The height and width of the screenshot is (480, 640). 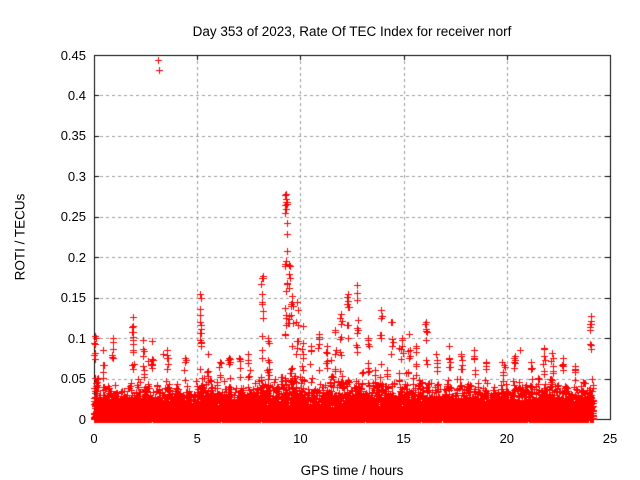 What do you see at coordinates (73, 298) in the screenshot?
I see `y-tick-label: 0.15` at bounding box center [73, 298].